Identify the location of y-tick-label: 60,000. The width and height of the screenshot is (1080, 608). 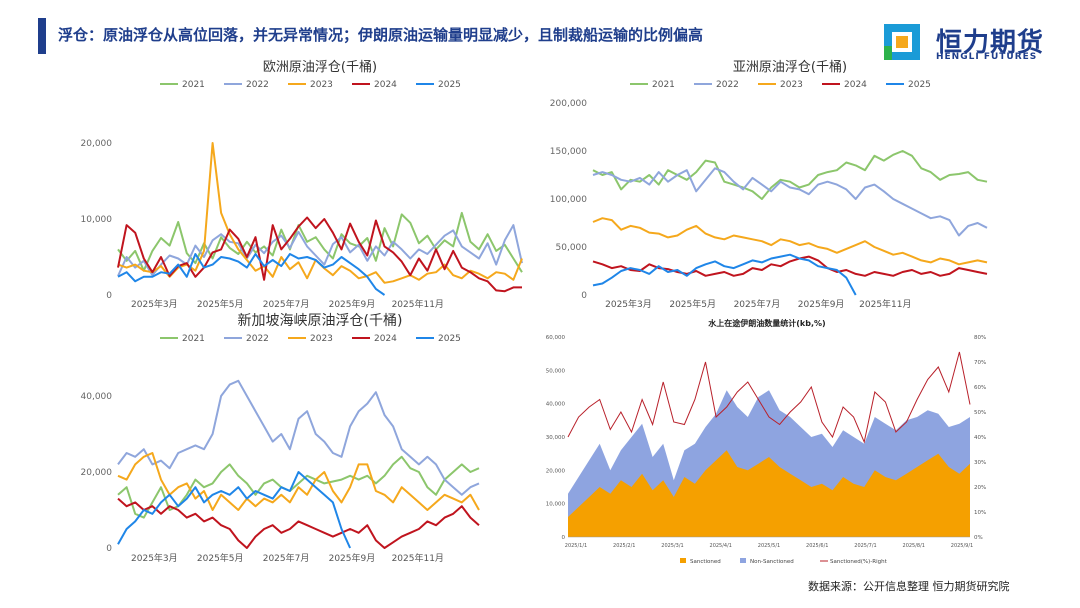
(556, 338).